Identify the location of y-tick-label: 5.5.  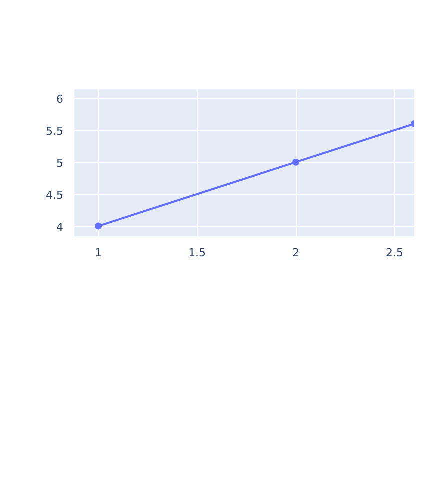
(55, 131).